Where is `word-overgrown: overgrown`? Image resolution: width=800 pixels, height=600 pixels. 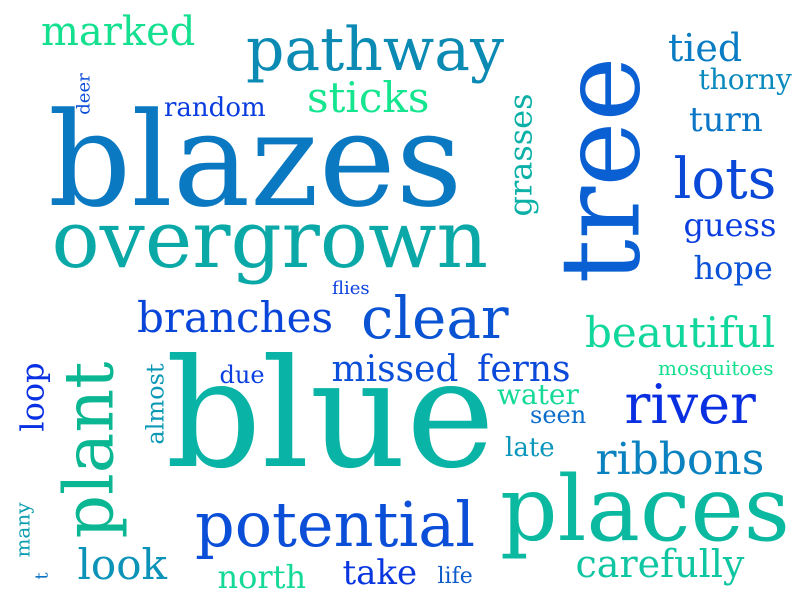
word-overgrown: overgrown is located at coordinates (270, 239).